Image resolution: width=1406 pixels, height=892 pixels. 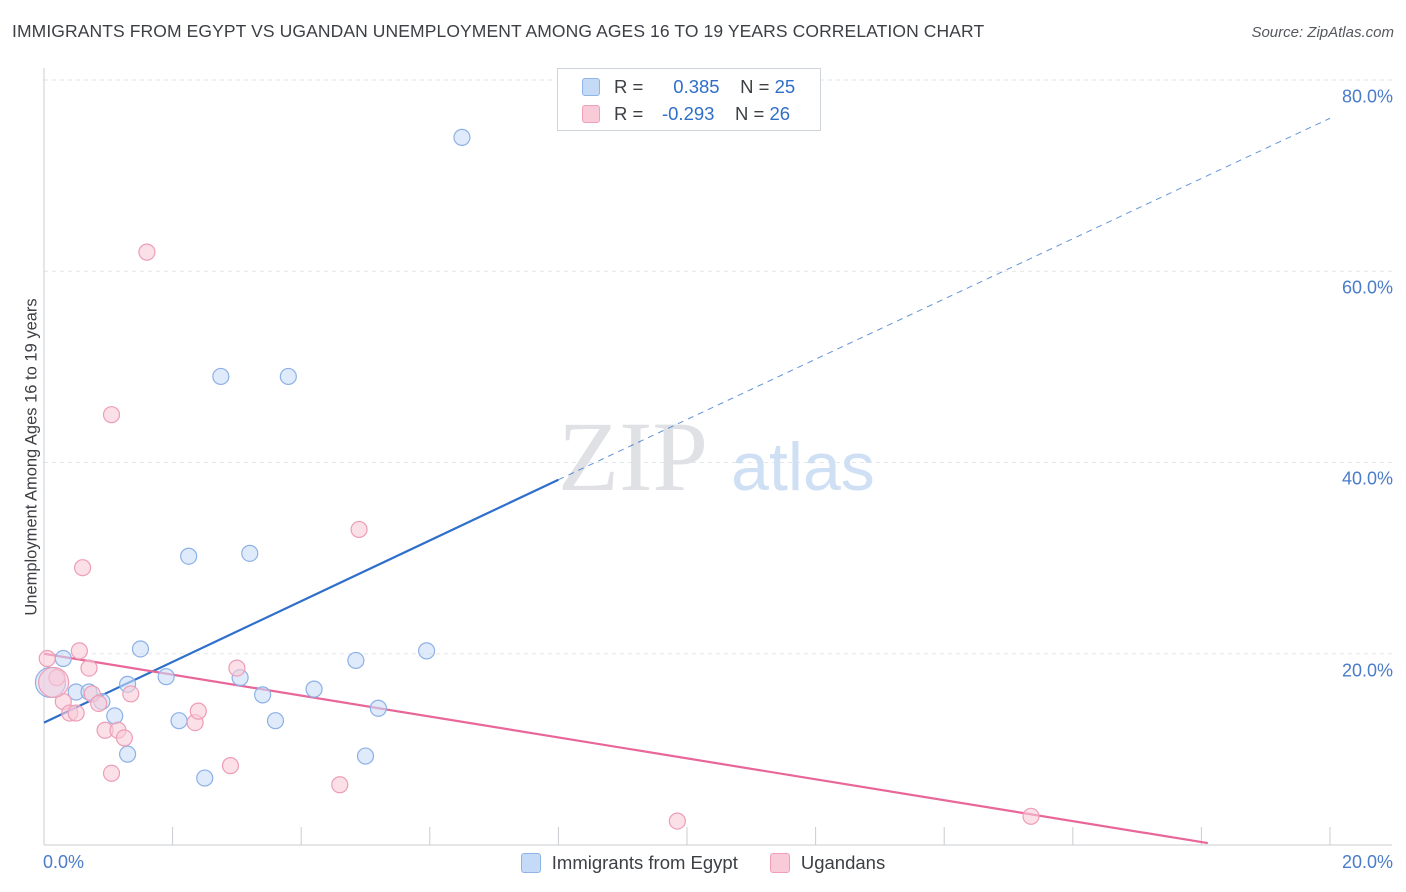 I want to click on legend-r-value-ugandans: -0.293, so click(x=688, y=113).